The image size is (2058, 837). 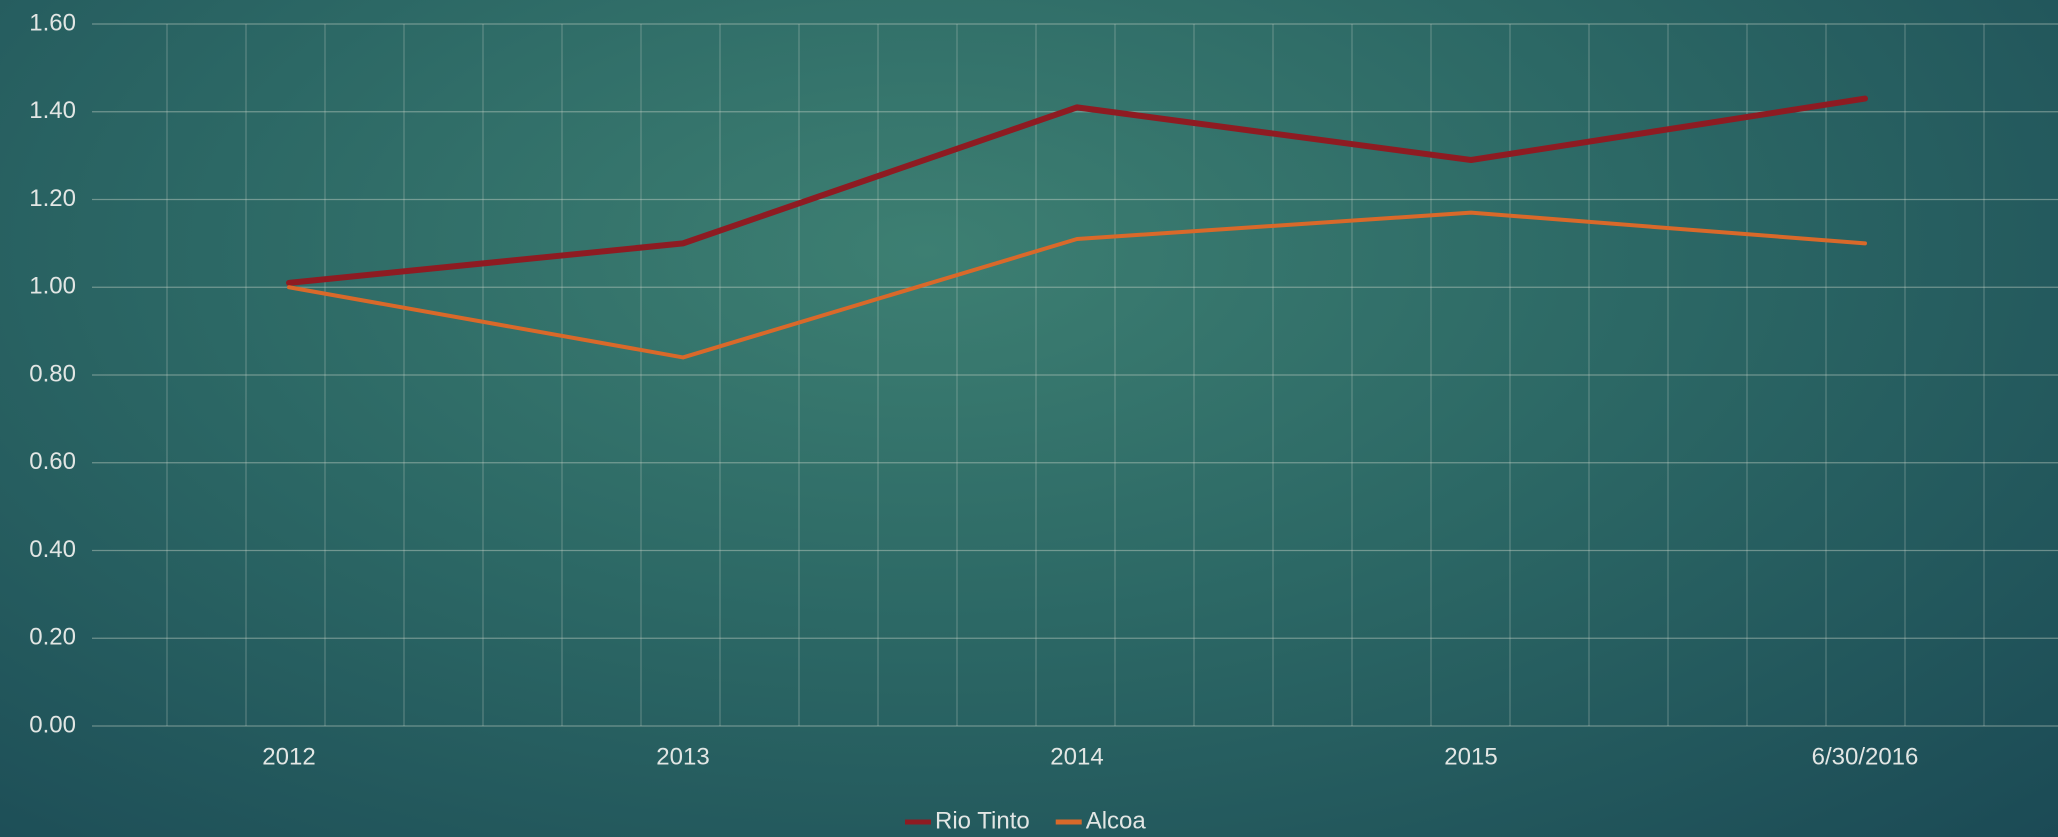 I want to click on y-tick-label: 0.20, so click(x=52, y=637).